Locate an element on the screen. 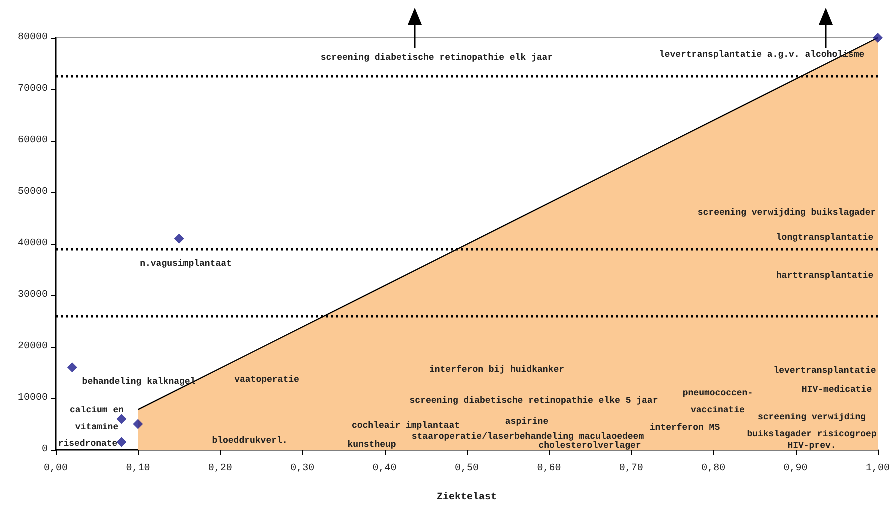 This screenshot has width=893, height=508. x-tick-label: 0,60 is located at coordinates (549, 469).